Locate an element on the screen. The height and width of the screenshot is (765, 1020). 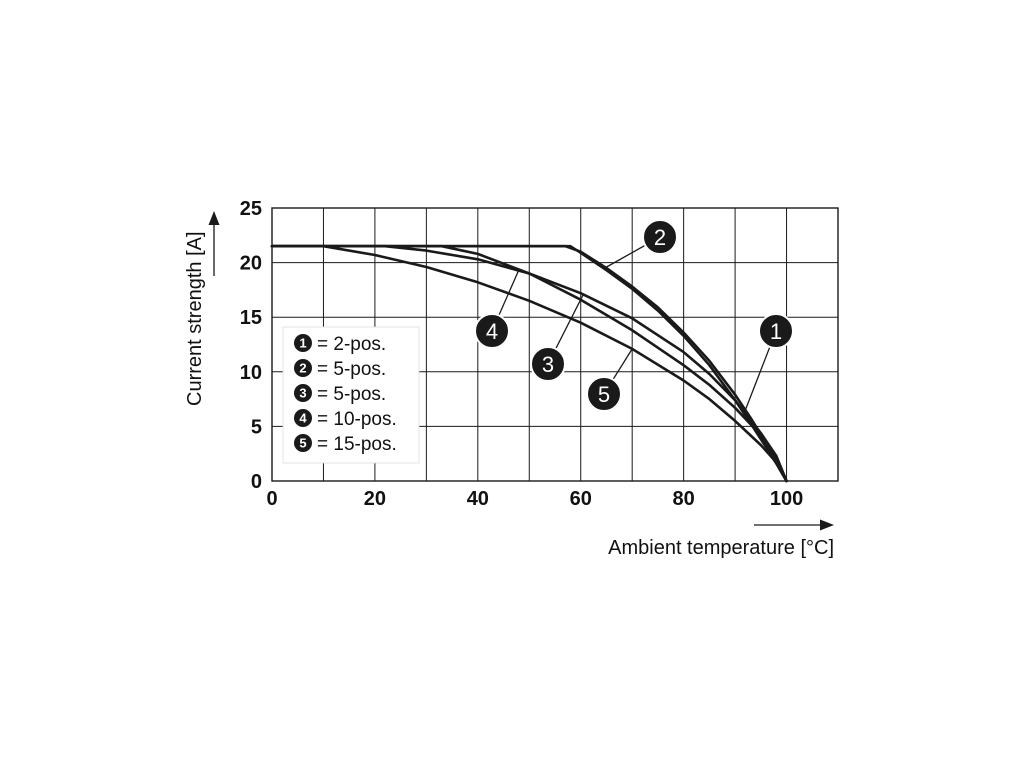
x-axis-title: Ambient temperature [°C] is located at coordinates (721, 548).